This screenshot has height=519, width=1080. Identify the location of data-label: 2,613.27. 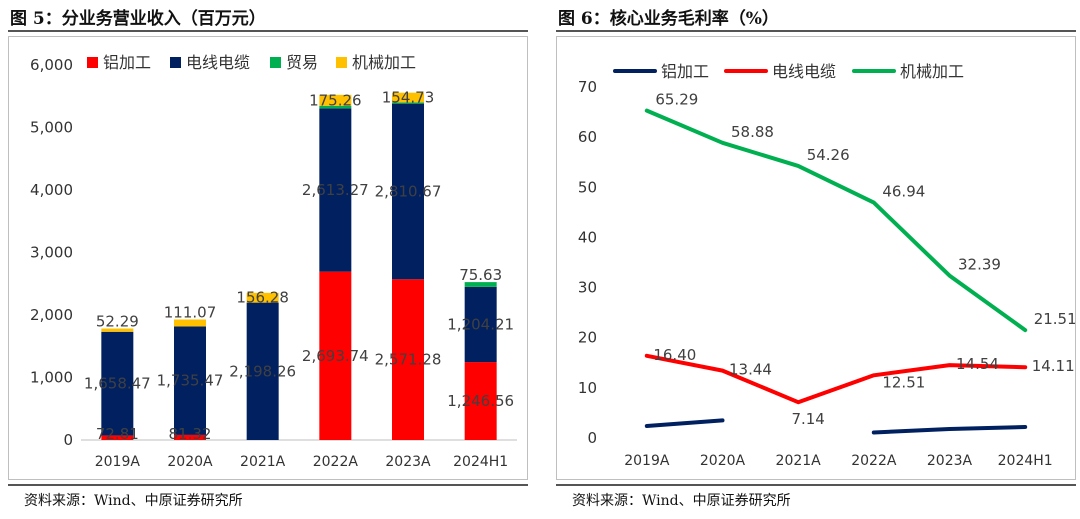
(335, 190).